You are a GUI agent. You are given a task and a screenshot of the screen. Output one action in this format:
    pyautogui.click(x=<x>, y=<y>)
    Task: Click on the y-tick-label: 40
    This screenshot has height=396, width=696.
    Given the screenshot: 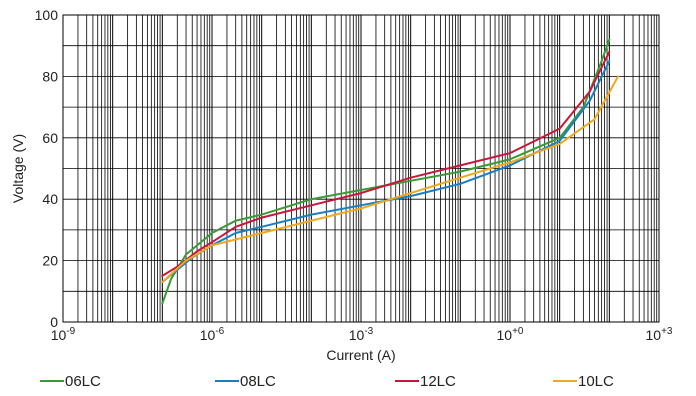 What is the action you would take?
    pyautogui.click(x=50, y=199)
    